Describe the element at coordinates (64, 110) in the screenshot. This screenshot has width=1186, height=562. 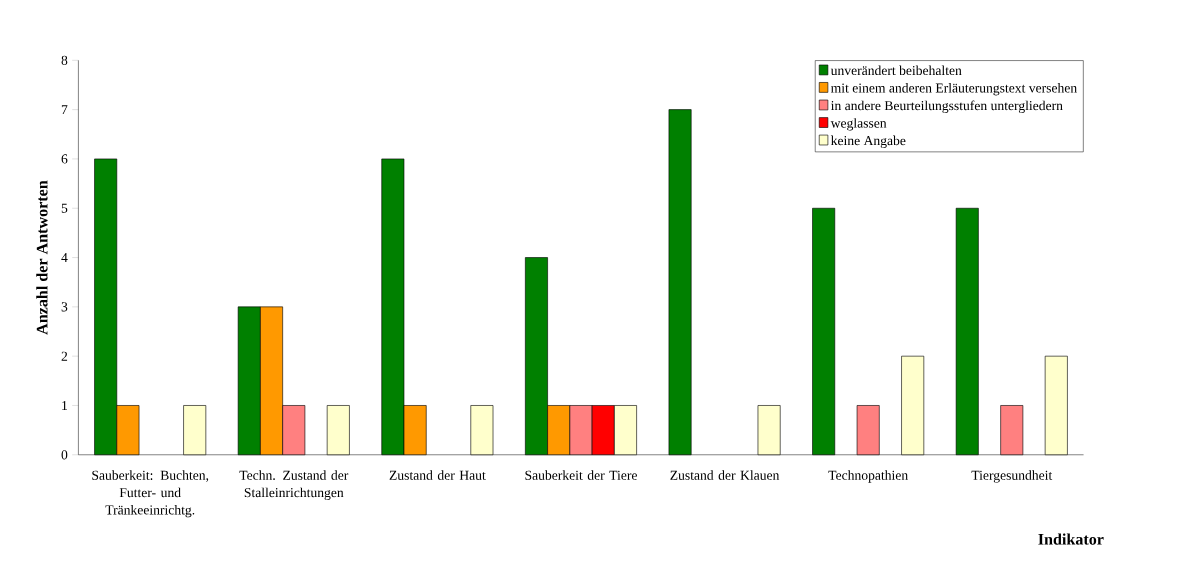
I see `y-tick-label: 7` at that location.